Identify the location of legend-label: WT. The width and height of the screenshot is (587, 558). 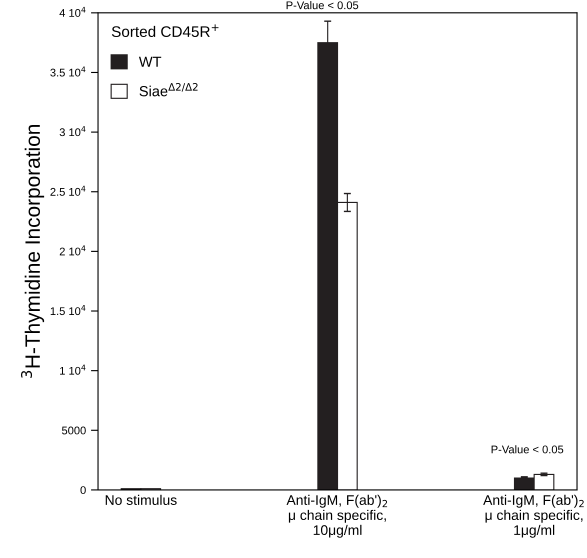
(150, 61).